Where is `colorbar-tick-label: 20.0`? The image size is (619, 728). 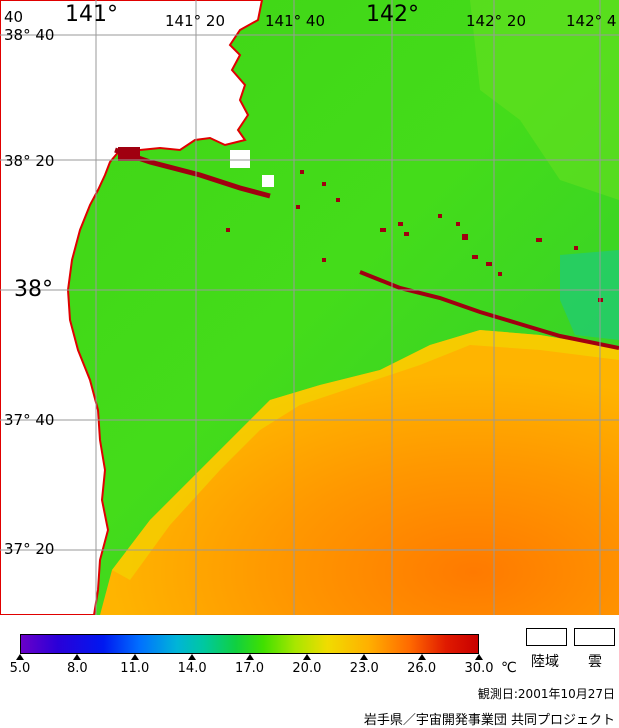 colorbar-tick-label: 20.0 is located at coordinates (307, 668).